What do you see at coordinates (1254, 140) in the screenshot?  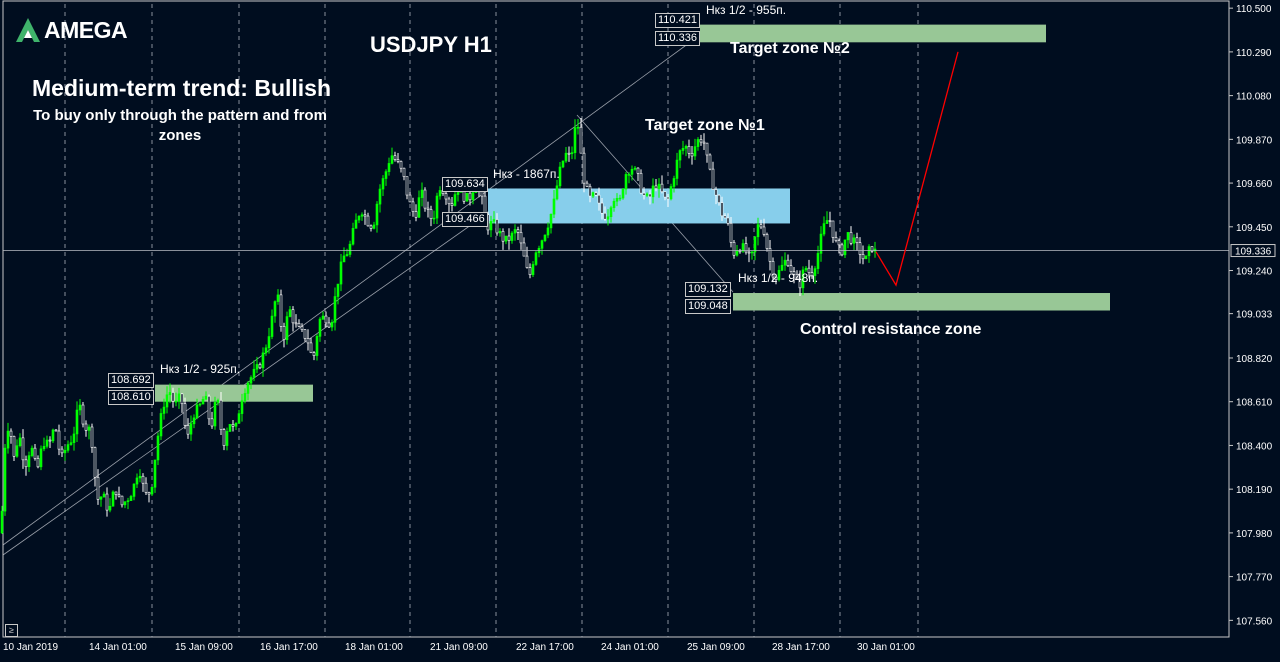 I see `y-tick-label: 109.870` at bounding box center [1254, 140].